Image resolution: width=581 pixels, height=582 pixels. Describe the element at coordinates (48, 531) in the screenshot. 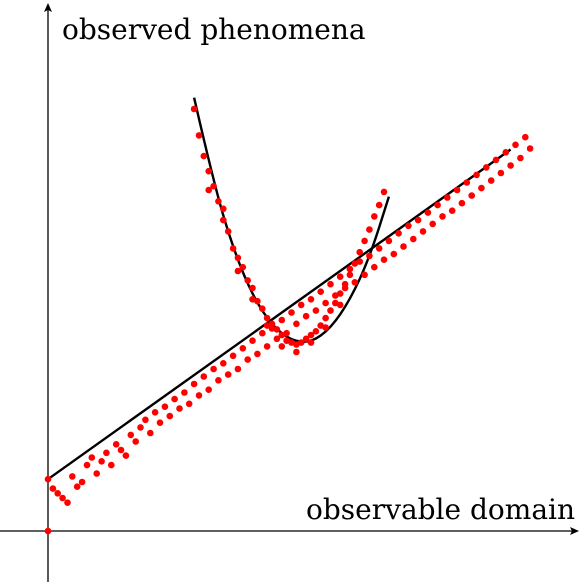

I see `origin-point` at that location.